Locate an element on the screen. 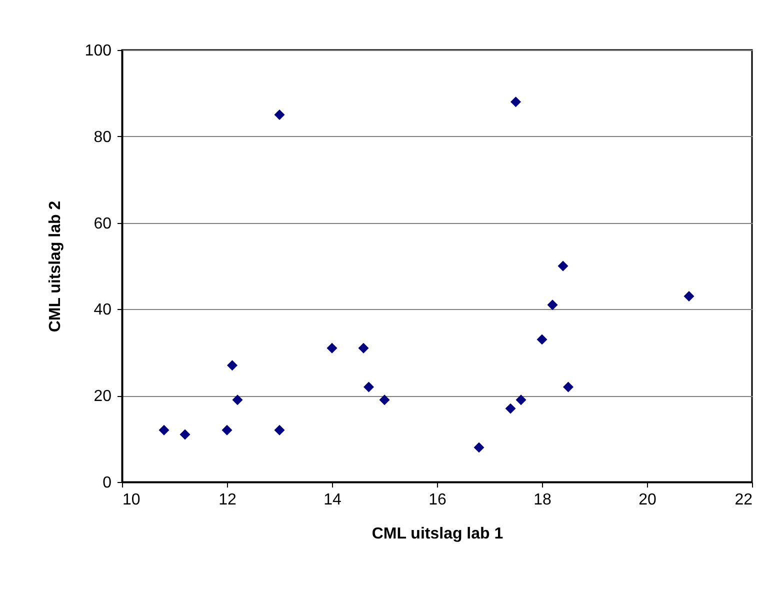 Image resolution: width=769 pixels, height=590 pixels. x-axis-title: CML uitslag lab 1 is located at coordinates (438, 534).